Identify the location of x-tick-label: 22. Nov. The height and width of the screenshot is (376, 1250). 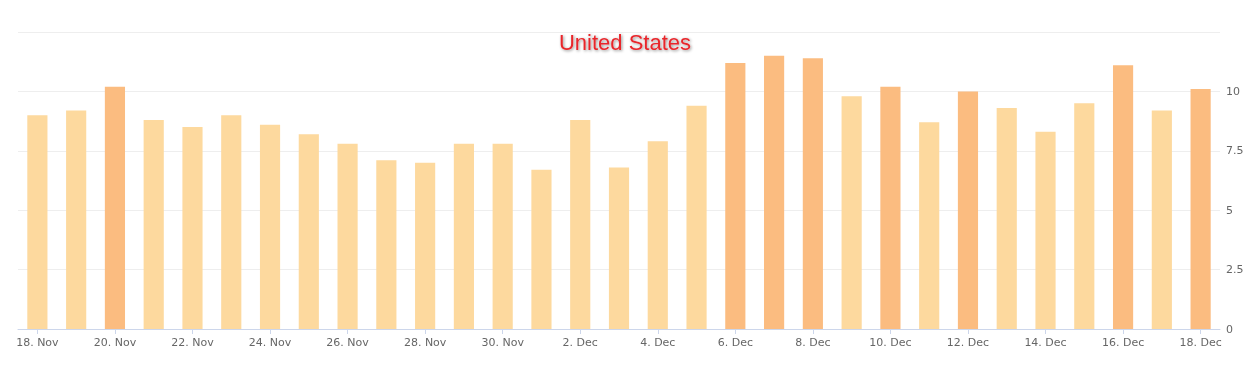
(193, 342).